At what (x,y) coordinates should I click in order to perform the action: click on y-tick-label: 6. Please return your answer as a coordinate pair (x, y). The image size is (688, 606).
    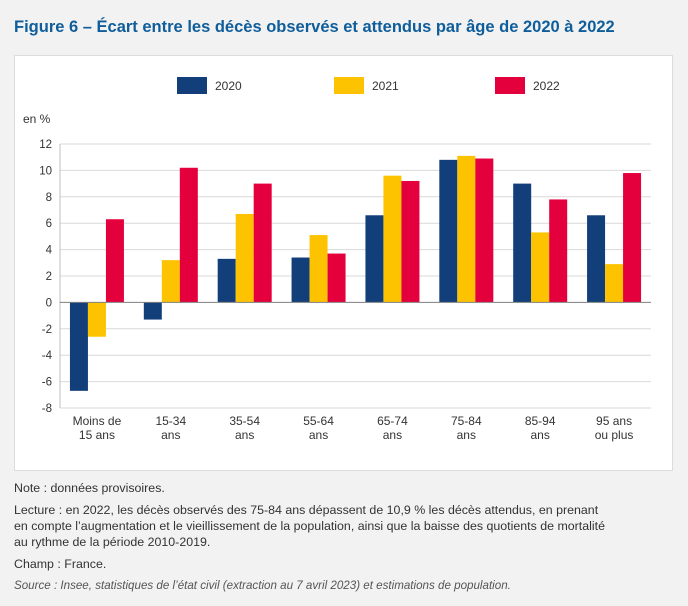
    Looking at the image, I should click on (49, 224).